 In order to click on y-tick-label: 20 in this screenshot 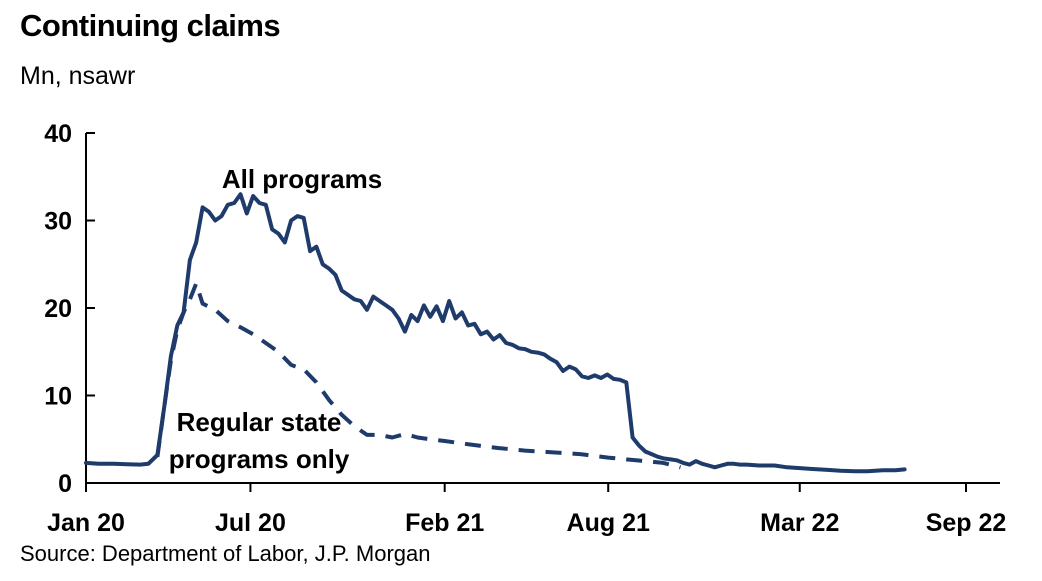, I will do `click(58, 309)`.